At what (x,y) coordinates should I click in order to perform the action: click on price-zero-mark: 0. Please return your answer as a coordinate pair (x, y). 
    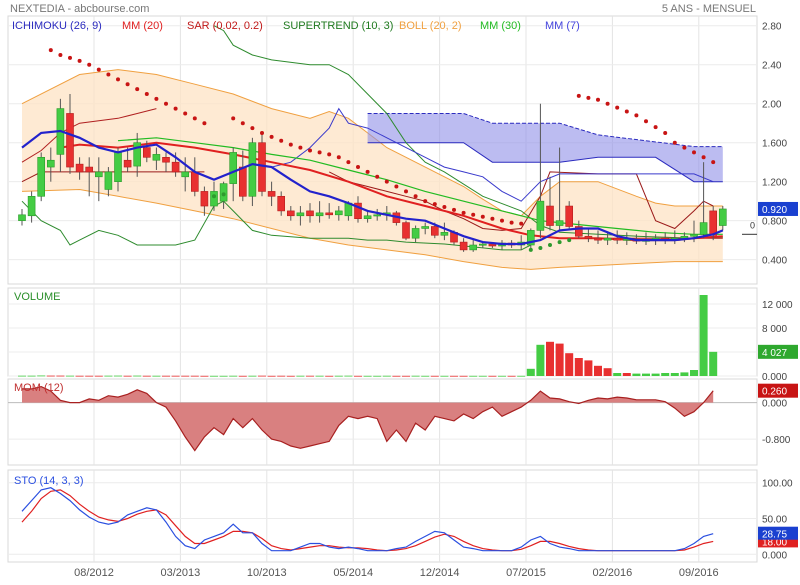
    Looking at the image, I should click on (752, 225).